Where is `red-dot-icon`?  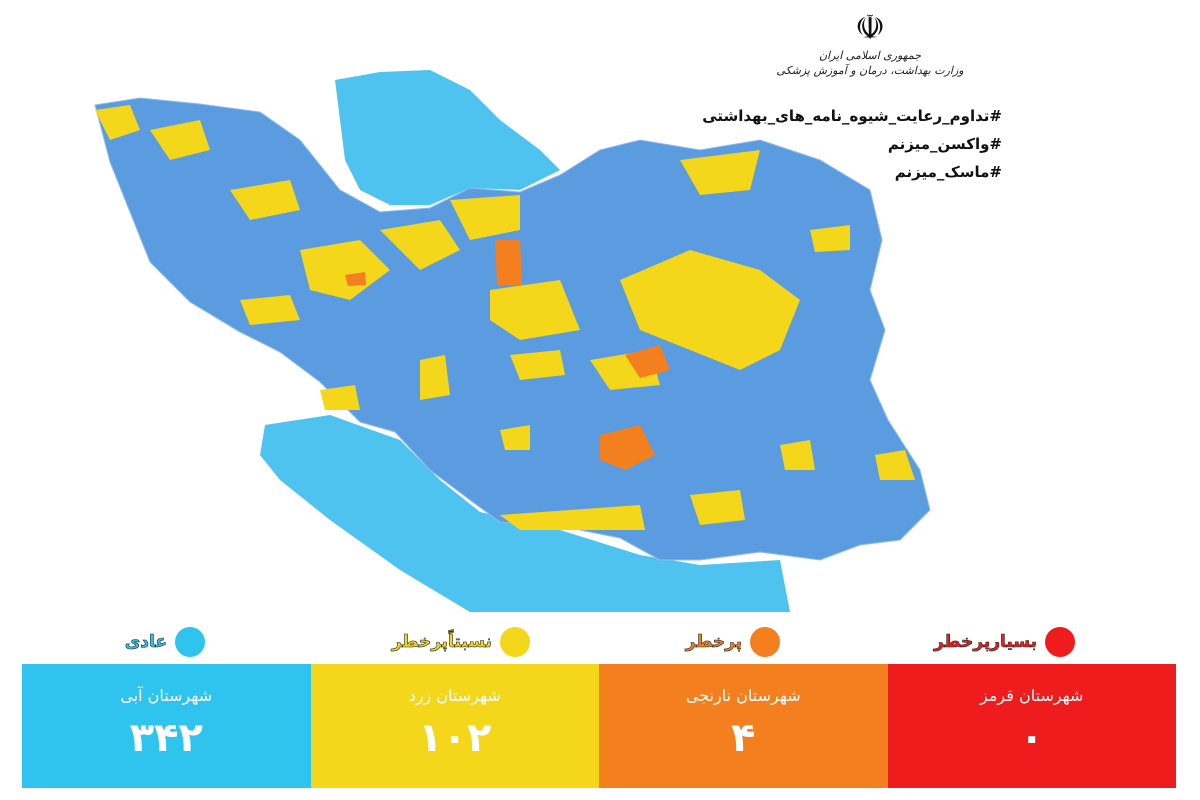 red-dot-icon is located at coordinates (1060, 642).